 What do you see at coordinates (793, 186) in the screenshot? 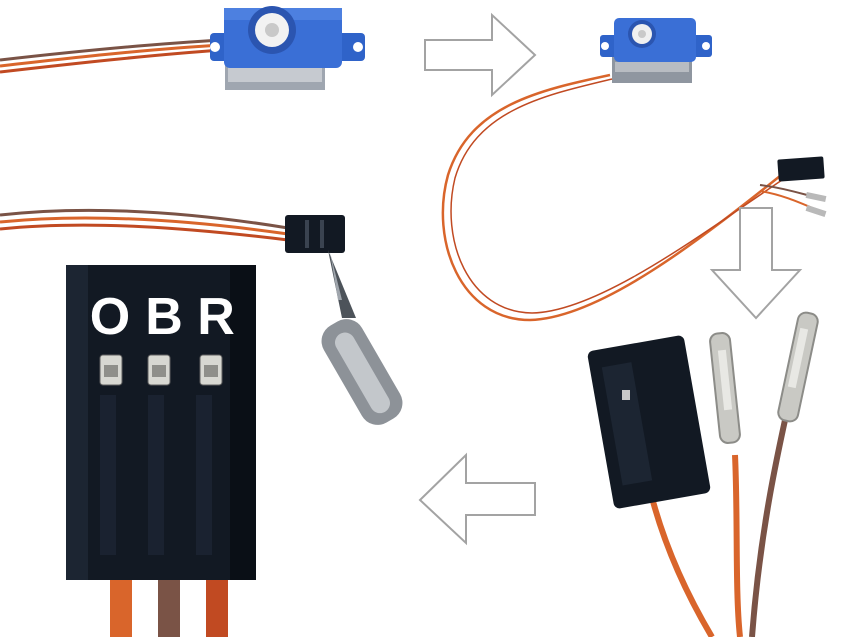
I see `step2-connector` at bounding box center [793, 186].